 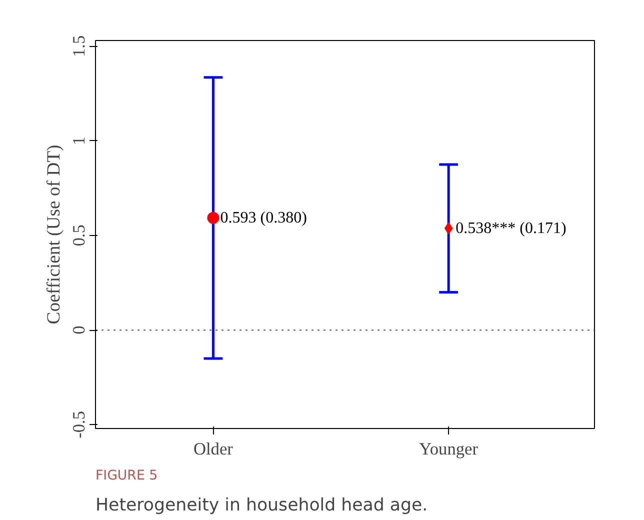 I want to click on y-tick-label: 0.5, so click(x=79, y=235).